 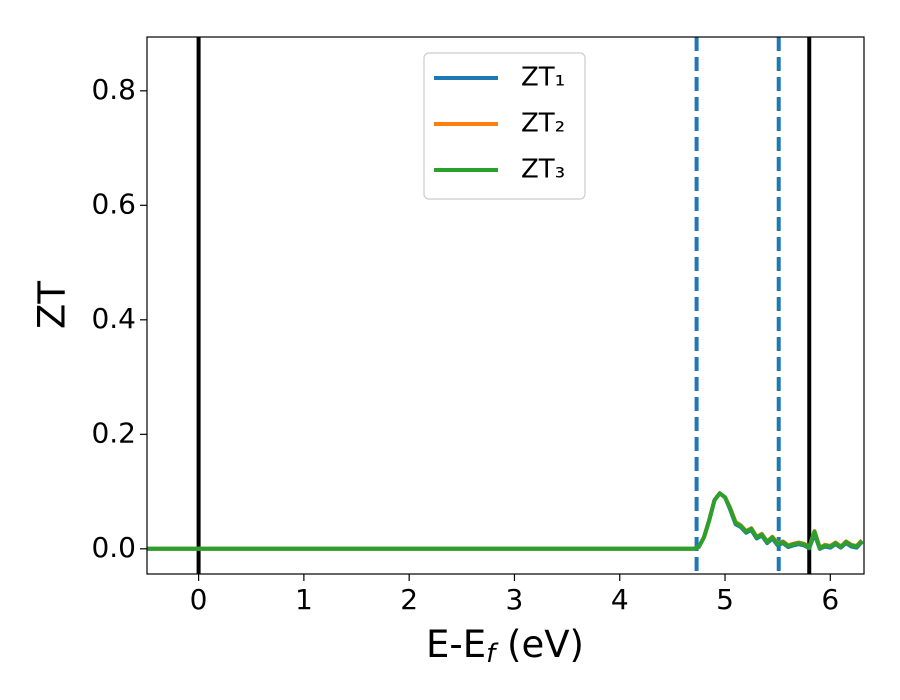 I want to click on x-tick-label: 6, so click(x=830, y=599).